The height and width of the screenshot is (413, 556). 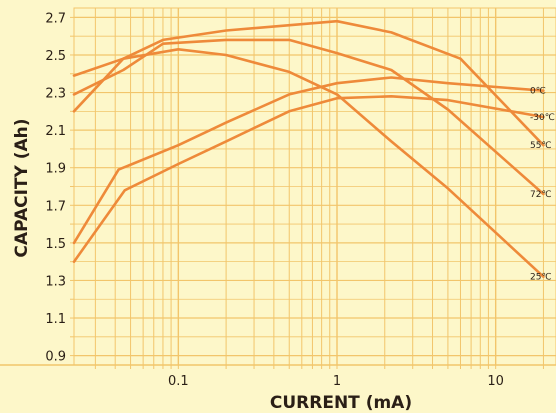 I want to click on y-tick-label: 2.5, so click(x=55, y=56).